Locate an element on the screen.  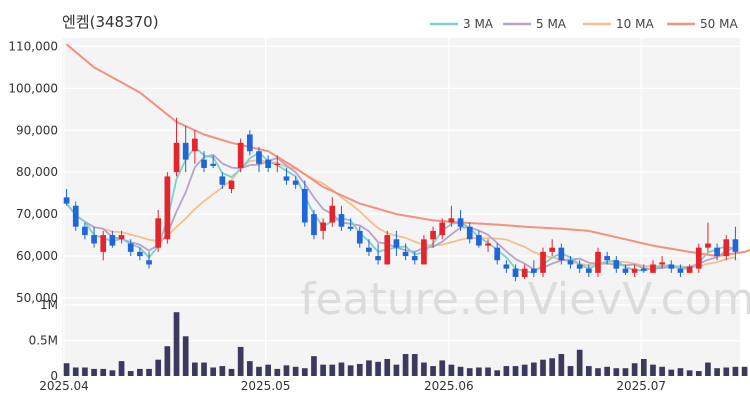
price-tick-label: 50,000 is located at coordinates (37, 298).